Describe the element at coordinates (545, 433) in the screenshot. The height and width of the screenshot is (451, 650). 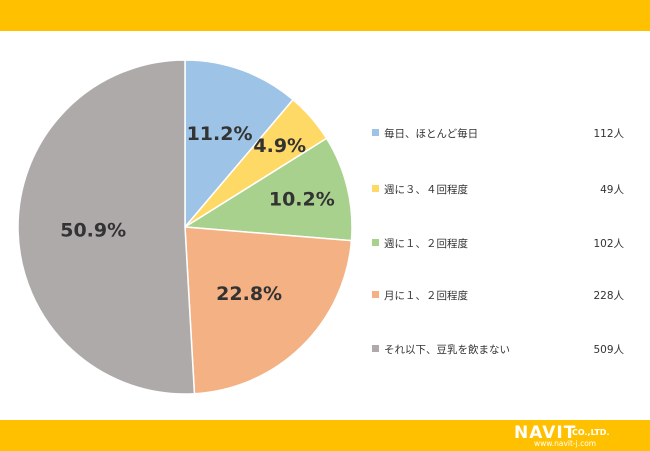
I see `logo-wordmark: NAVIT` at that location.